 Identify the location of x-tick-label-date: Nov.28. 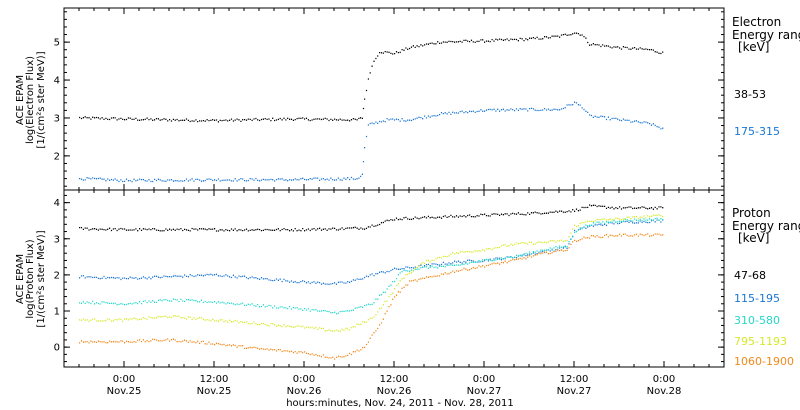
(664, 391).